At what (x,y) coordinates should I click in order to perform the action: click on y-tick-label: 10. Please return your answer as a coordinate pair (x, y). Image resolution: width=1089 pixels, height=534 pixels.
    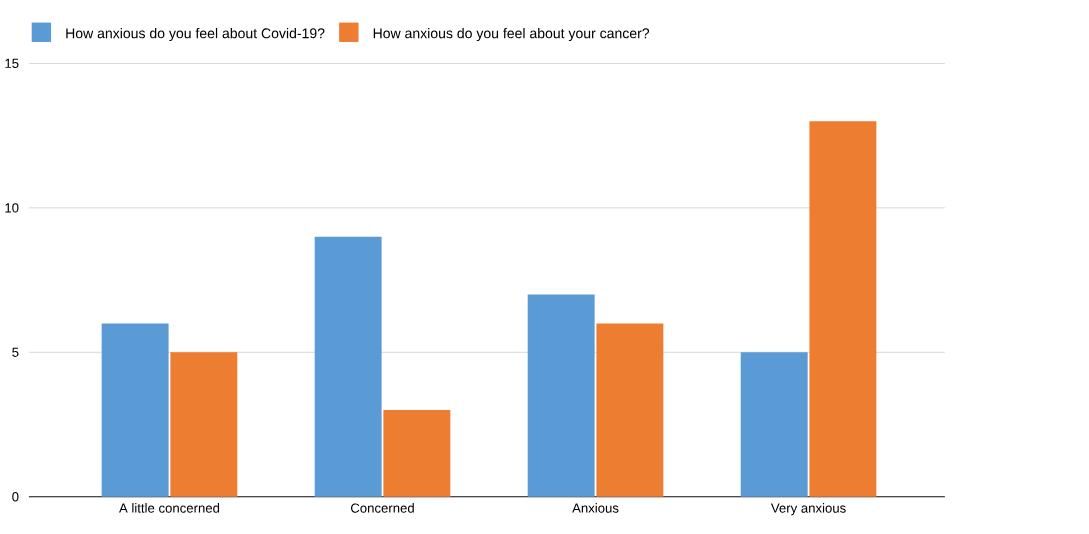
    Looking at the image, I should click on (12, 208).